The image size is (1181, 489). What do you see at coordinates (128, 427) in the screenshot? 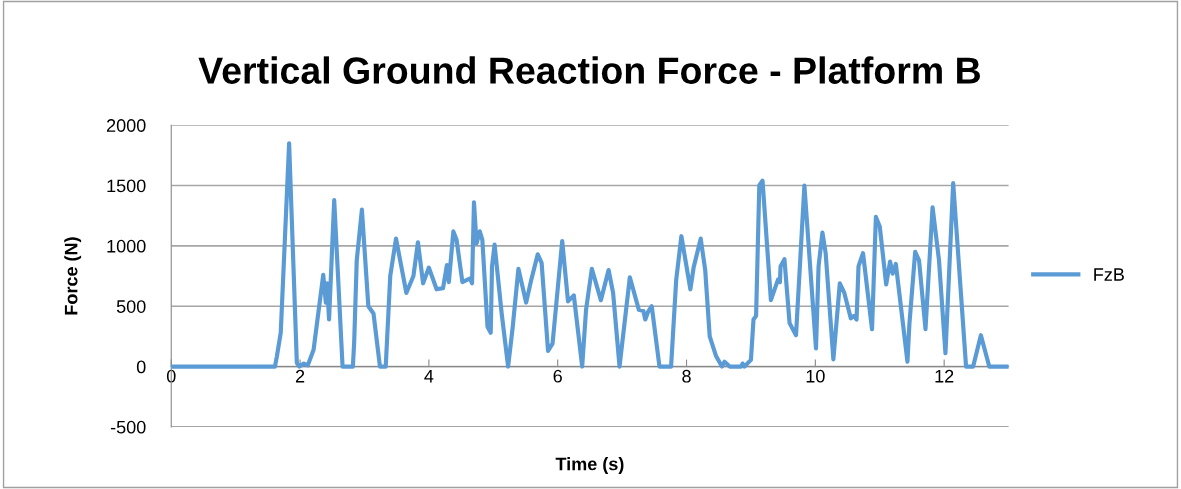
I see `y-tick-label: -500` at bounding box center [128, 427].